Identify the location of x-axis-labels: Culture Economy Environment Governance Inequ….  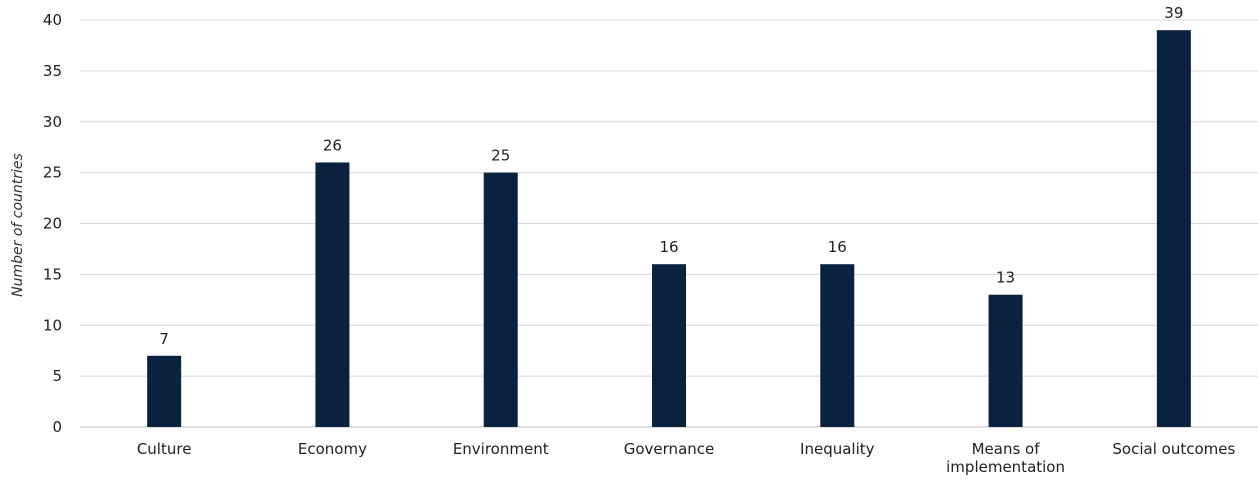
(686, 458).